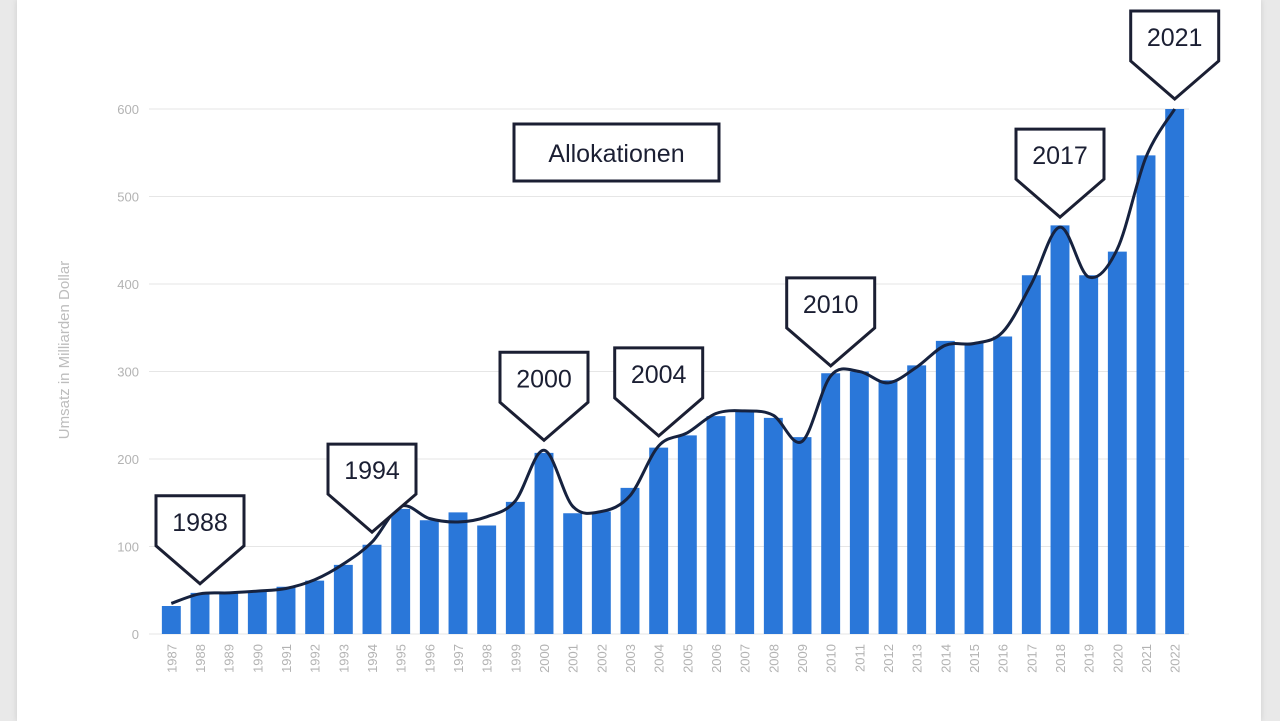 The height and width of the screenshot is (721, 1280). I want to click on callout-label-1988: 1988, so click(200, 523).